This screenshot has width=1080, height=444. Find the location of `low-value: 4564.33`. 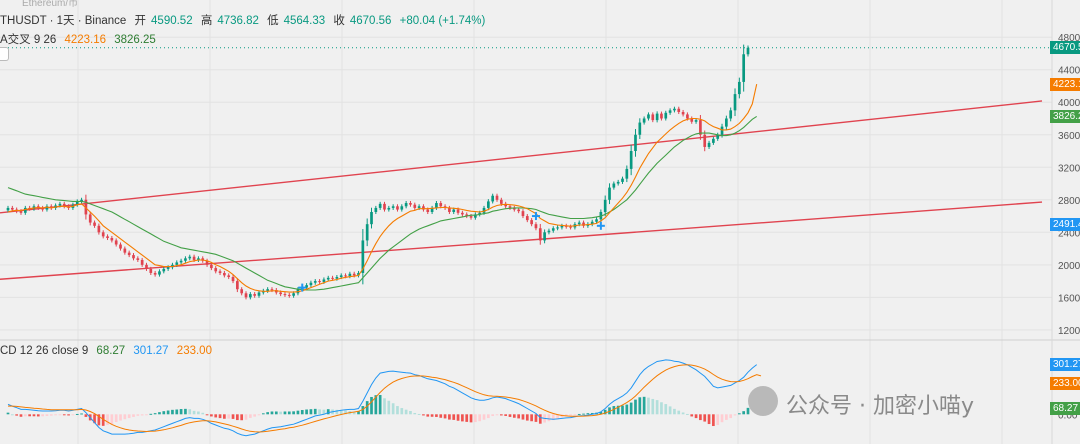

low-value: 4564.33 is located at coordinates (304, 21).